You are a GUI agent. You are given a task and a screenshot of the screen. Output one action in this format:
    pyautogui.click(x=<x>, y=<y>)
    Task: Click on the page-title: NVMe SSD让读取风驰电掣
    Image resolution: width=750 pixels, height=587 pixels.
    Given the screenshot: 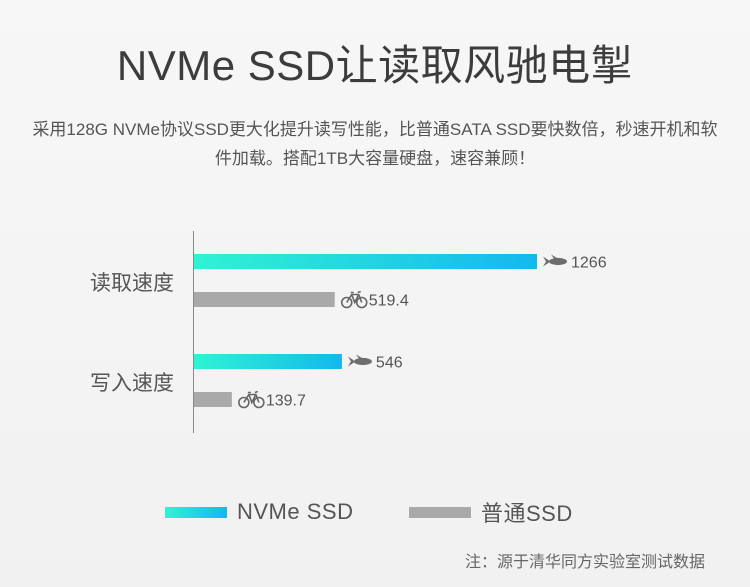 What is the action you would take?
    pyautogui.click(x=375, y=65)
    